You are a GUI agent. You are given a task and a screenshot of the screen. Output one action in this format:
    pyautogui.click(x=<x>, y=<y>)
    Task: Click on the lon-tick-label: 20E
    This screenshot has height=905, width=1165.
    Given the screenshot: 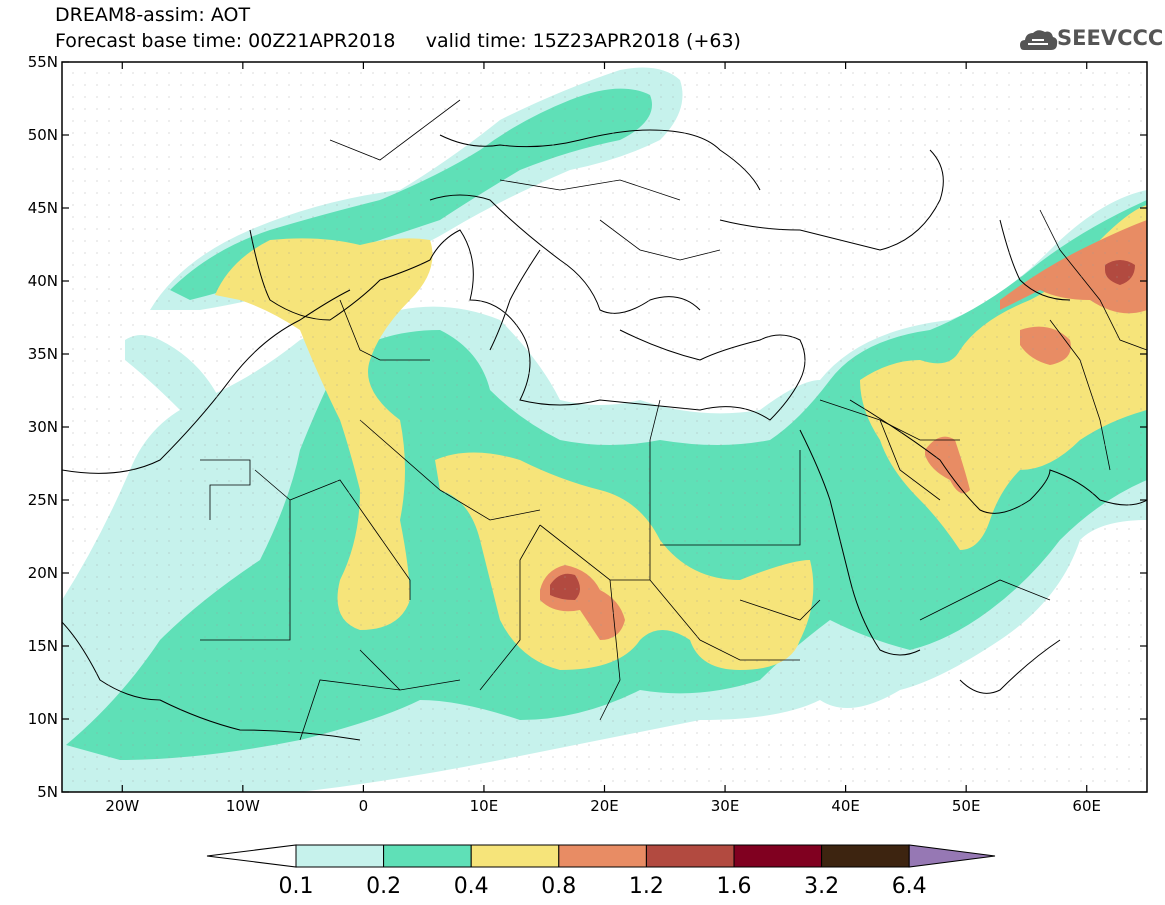 What is the action you would take?
    pyautogui.click(x=604, y=806)
    